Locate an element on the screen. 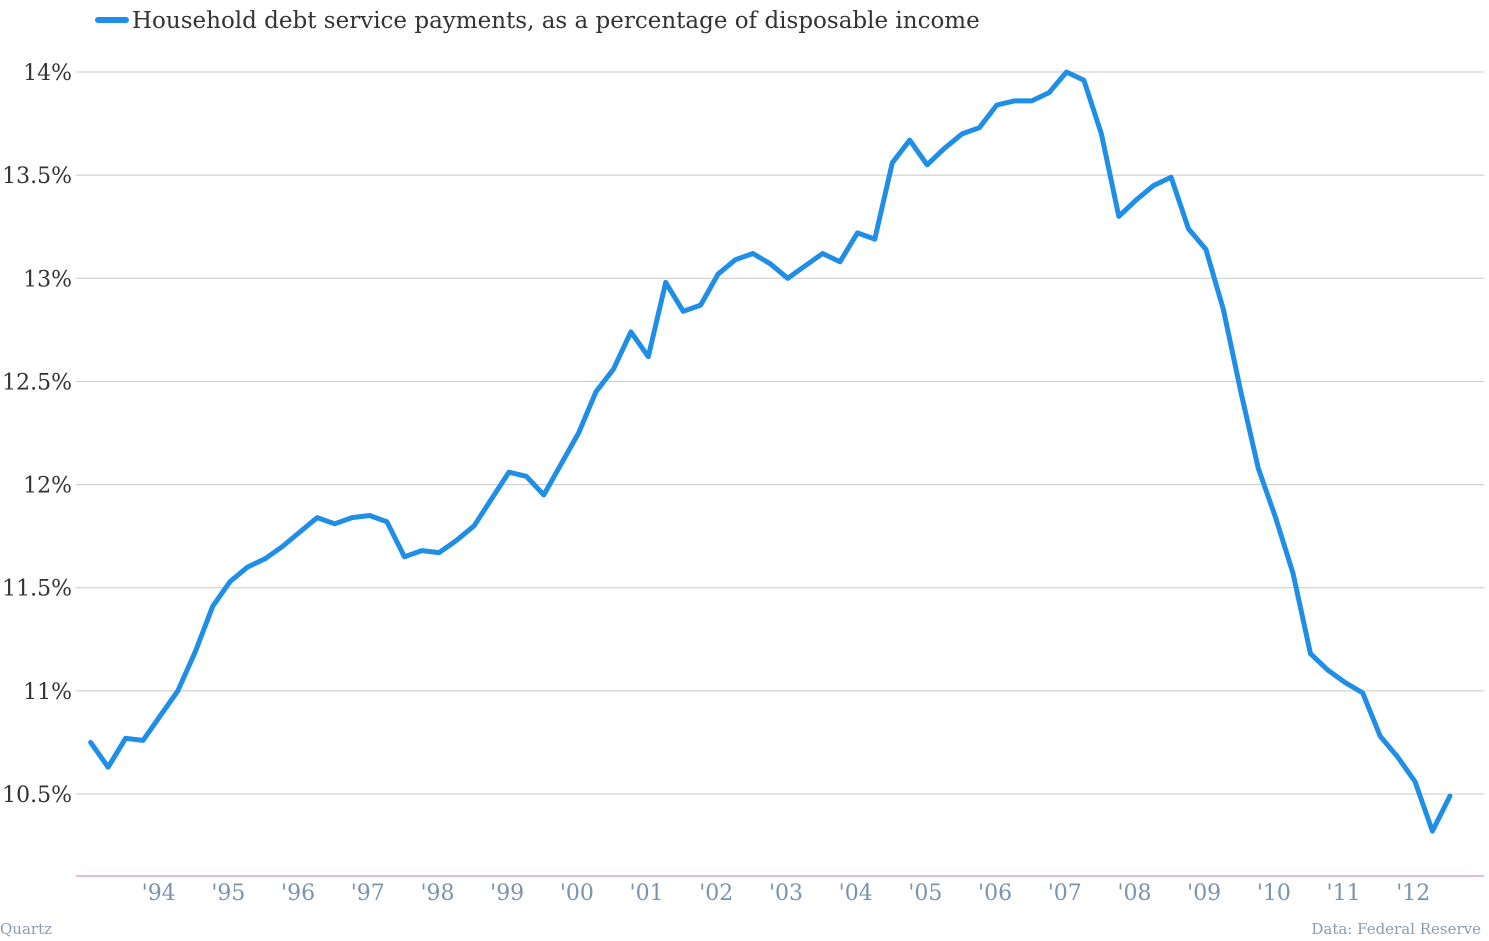 This screenshot has height=941, width=1489. x-tick-label: '07 is located at coordinates (1065, 893).